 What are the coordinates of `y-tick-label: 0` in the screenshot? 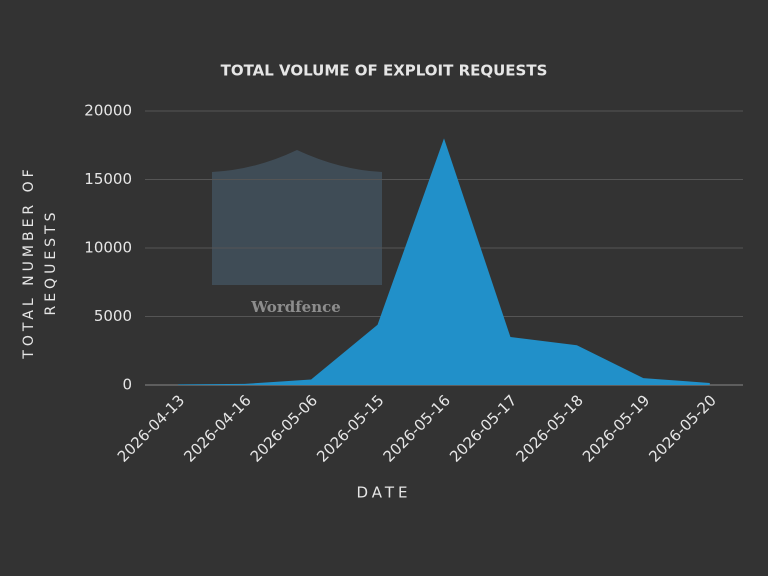 It's located at (127, 385).